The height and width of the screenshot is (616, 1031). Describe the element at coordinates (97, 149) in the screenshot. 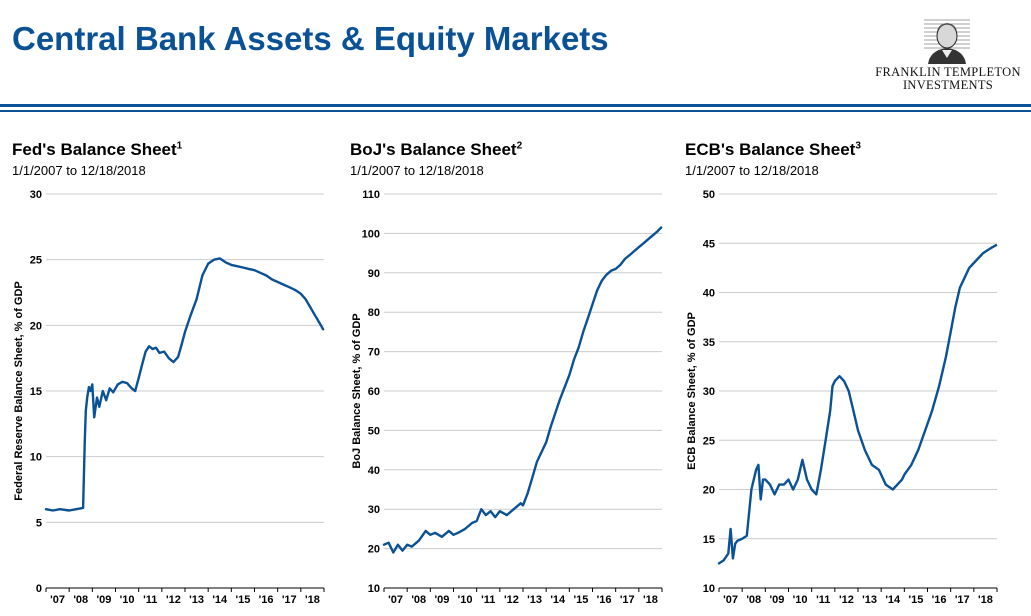

I see `chart-title: Fed's Balance Sheet1` at that location.